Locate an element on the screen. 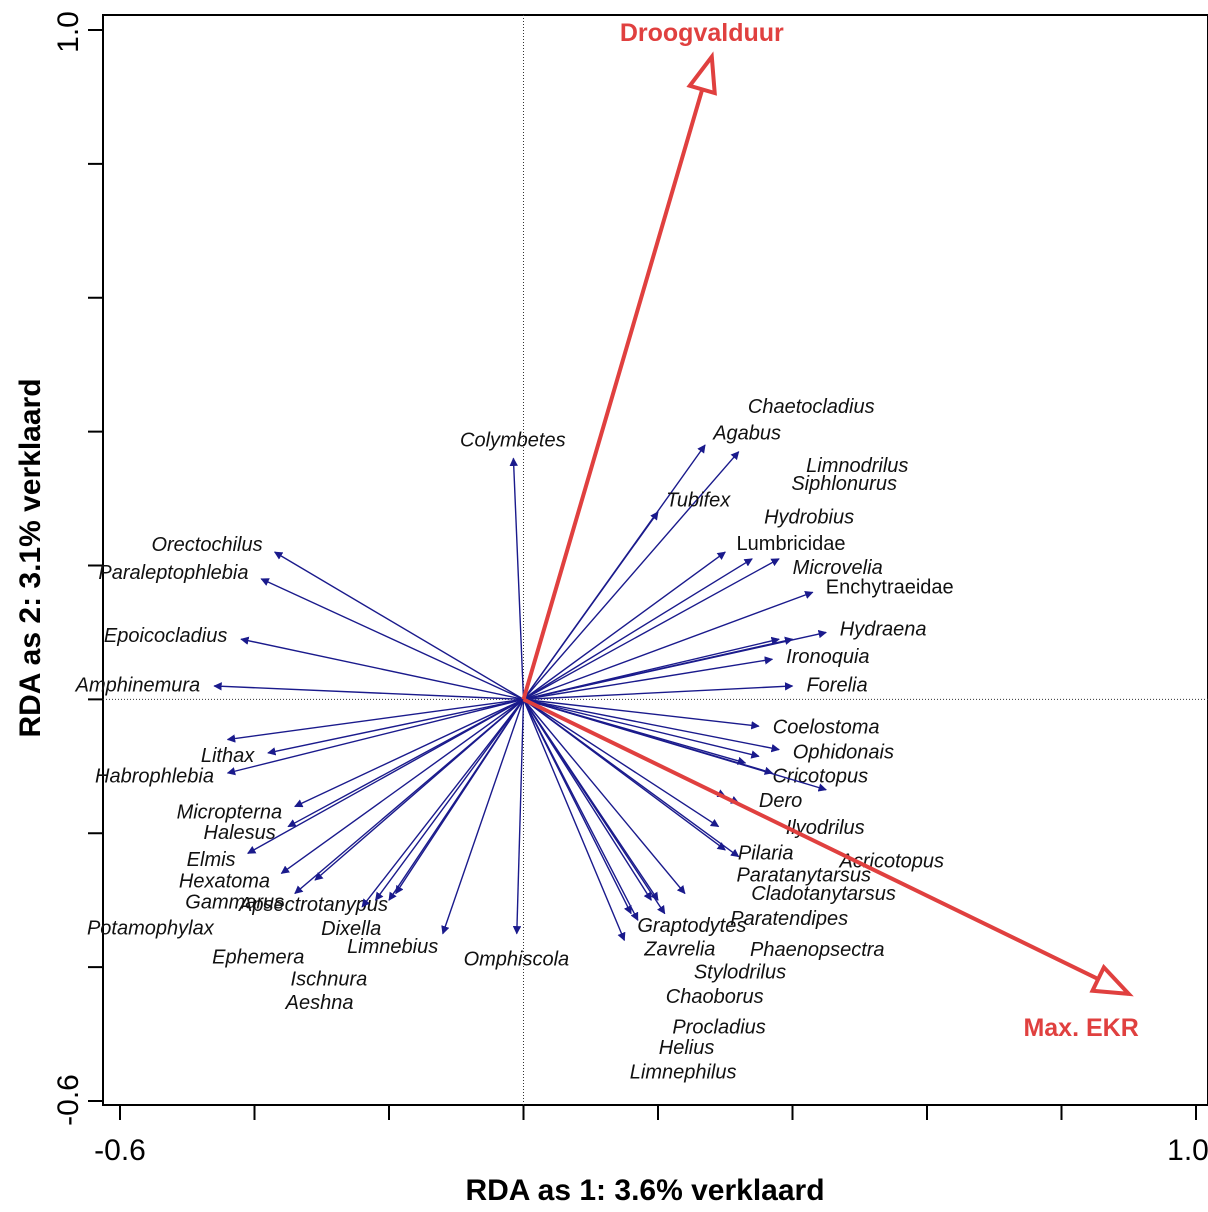  species-label: Cricotopus is located at coordinates (820, 777).